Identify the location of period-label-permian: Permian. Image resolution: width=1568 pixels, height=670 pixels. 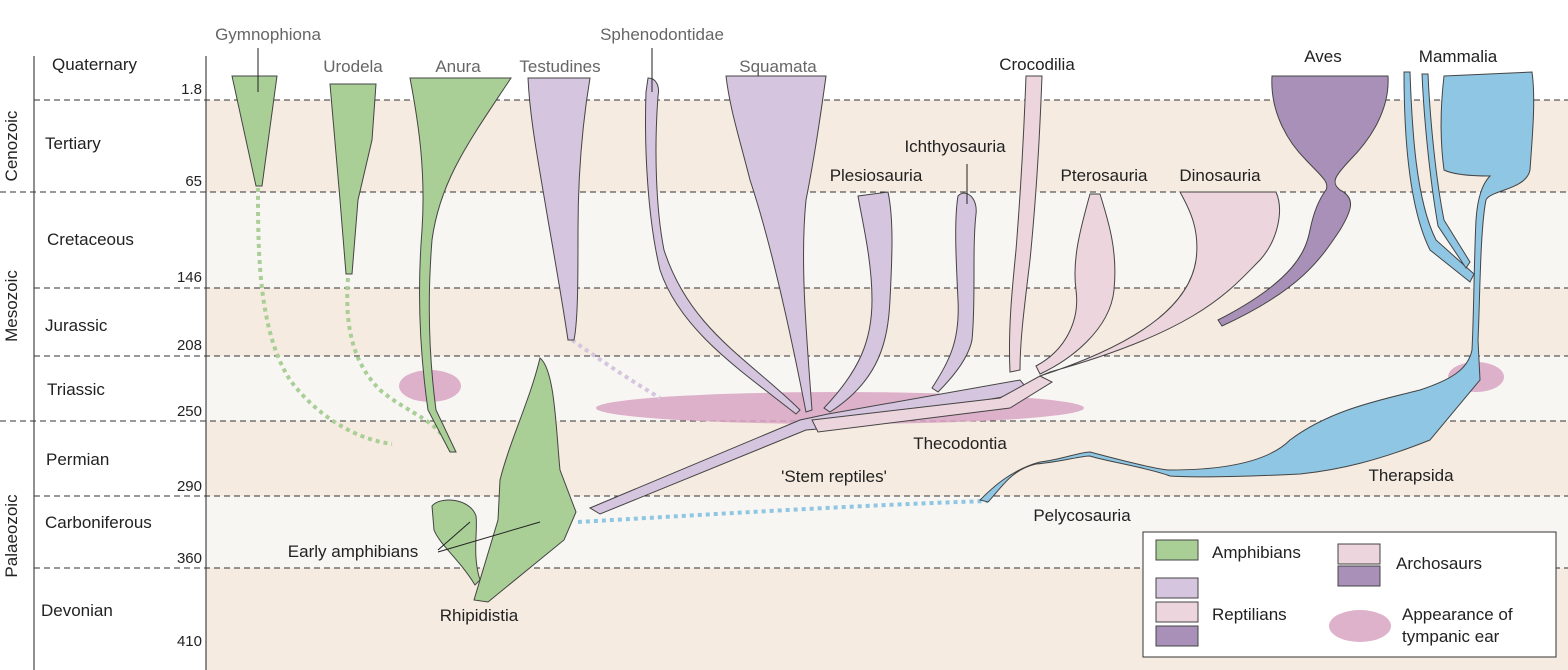
(77, 459).